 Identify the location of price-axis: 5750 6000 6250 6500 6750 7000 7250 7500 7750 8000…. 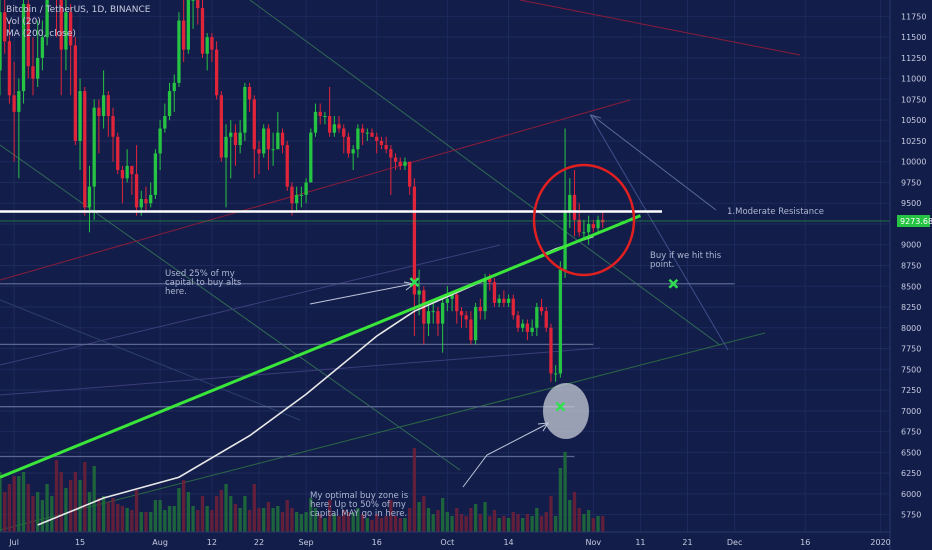
(910, 275).